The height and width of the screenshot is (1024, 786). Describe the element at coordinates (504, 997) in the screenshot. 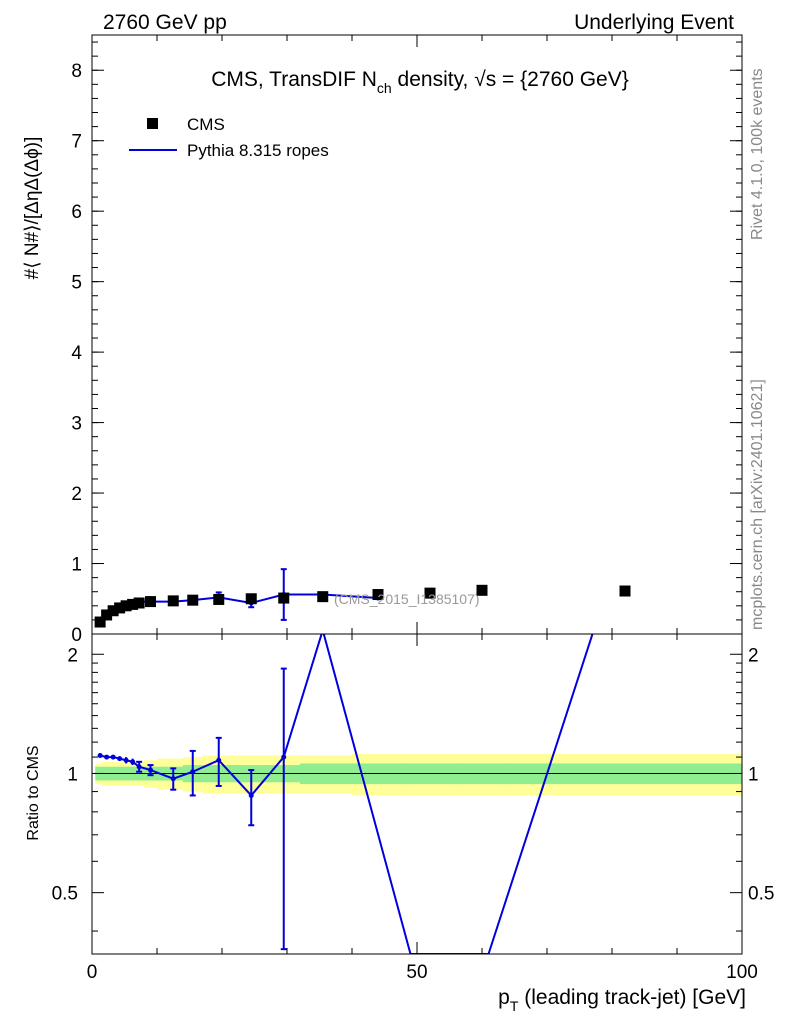

I see `x-axis-label-p: p` at that location.